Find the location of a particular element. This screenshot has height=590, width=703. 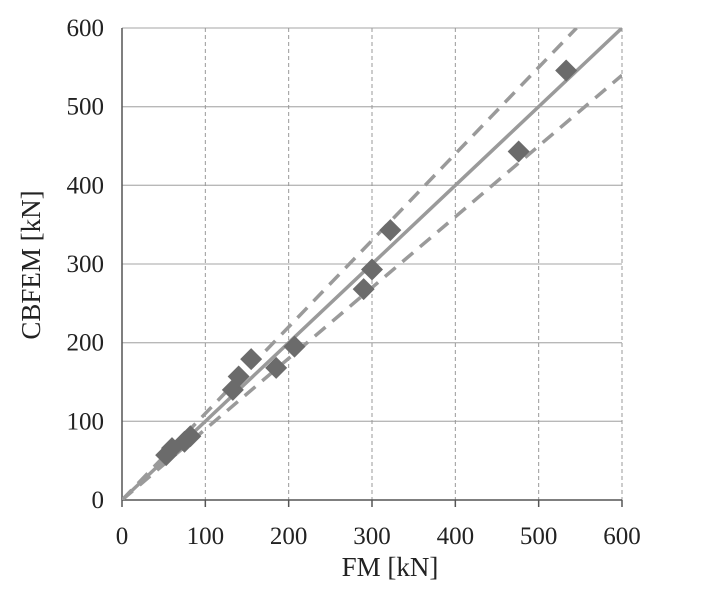

x-tick-label: 500 is located at coordinates (539, 536).